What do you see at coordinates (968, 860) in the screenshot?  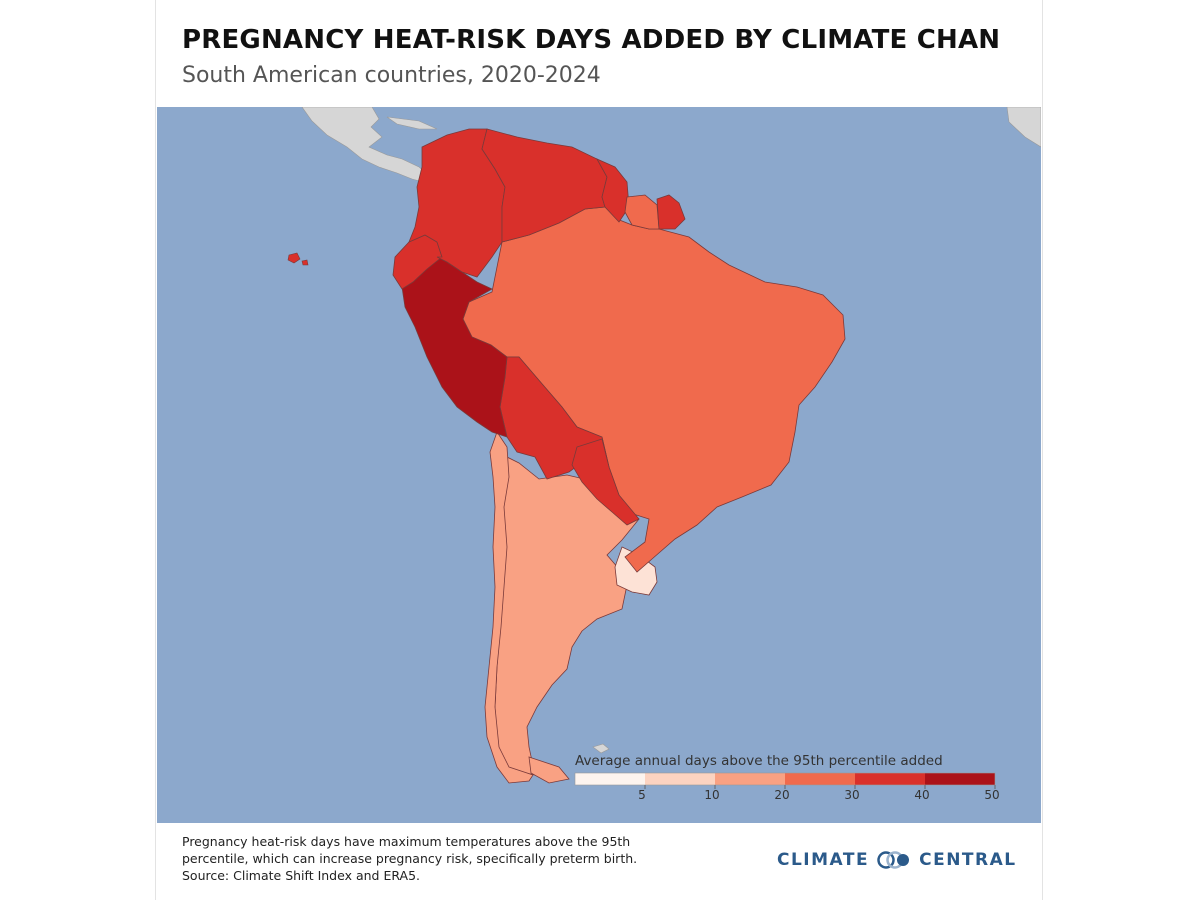 I see `brand-right: CENTRAL` at bounding box center [968, 860].